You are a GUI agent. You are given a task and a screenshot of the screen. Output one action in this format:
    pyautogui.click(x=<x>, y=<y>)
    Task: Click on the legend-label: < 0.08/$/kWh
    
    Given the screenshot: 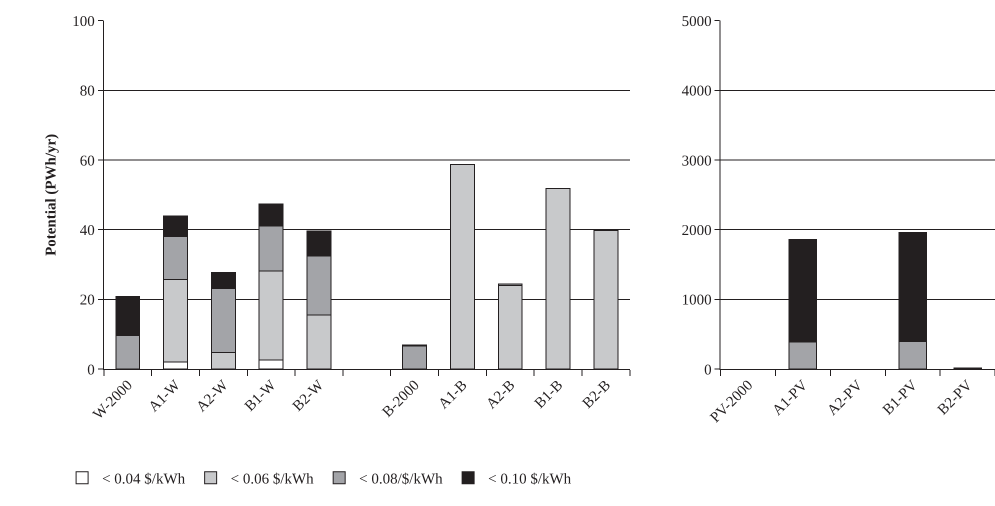 What is the action you would take?
    pyautogui.click(x=401, y=480)
    